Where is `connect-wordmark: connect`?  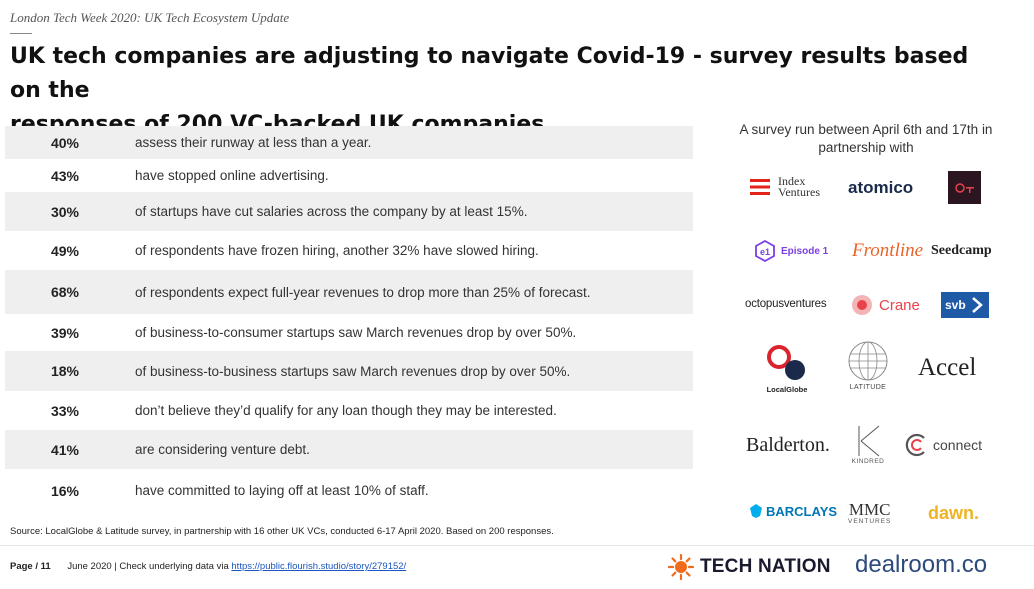 connect-wordmark: connect is located at coordinates (958, 445).